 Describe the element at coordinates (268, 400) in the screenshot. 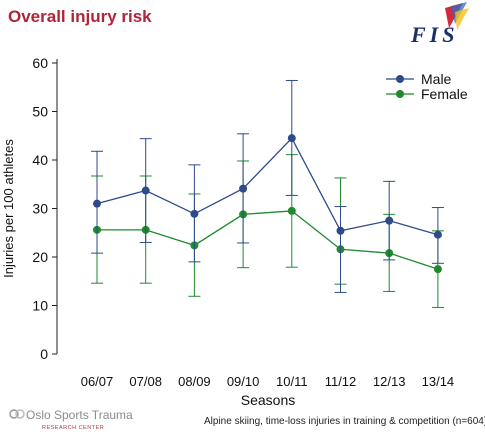

I see `x-axis-label: Seasons` at that location.